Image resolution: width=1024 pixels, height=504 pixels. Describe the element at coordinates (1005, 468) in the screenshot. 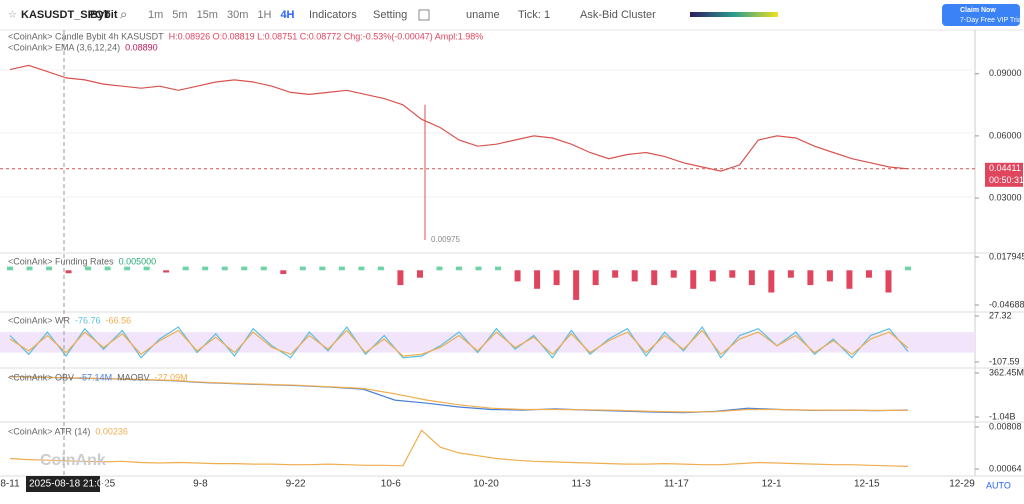

I see `y-tick-label: 0.00064` at that location.